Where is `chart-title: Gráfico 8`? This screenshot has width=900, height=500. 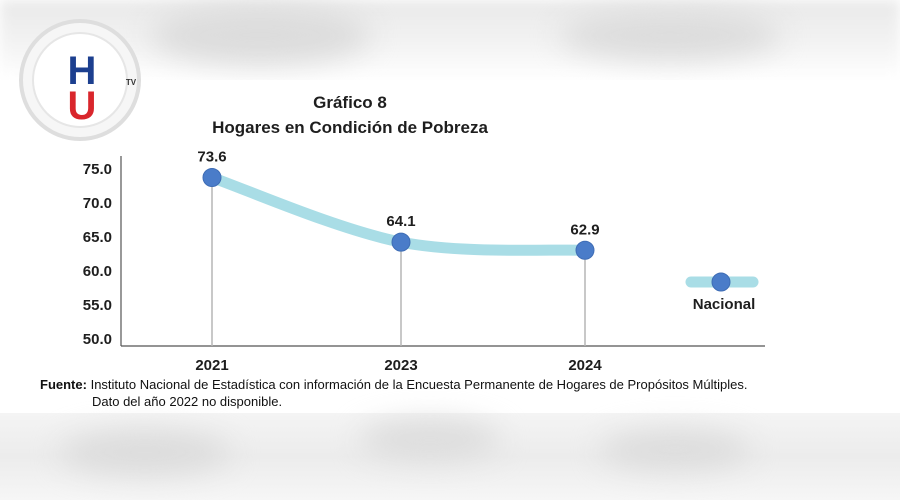 chart-title: Gráfico 8 is located at coordinates (350, 102).